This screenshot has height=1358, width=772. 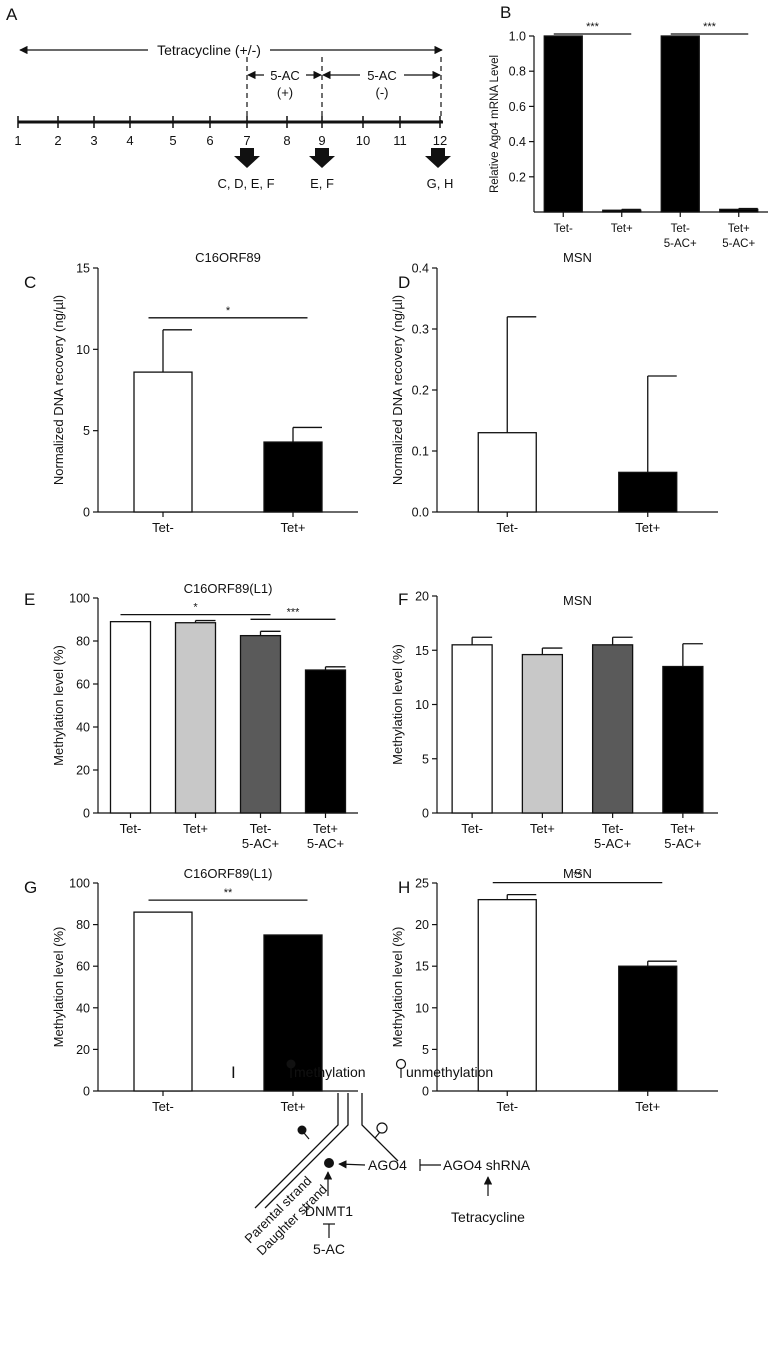 What do you see at coordinates (83, 269) in the screenshot?
I see `y-tick-label-c: 15` at bounding box center [83, 269].